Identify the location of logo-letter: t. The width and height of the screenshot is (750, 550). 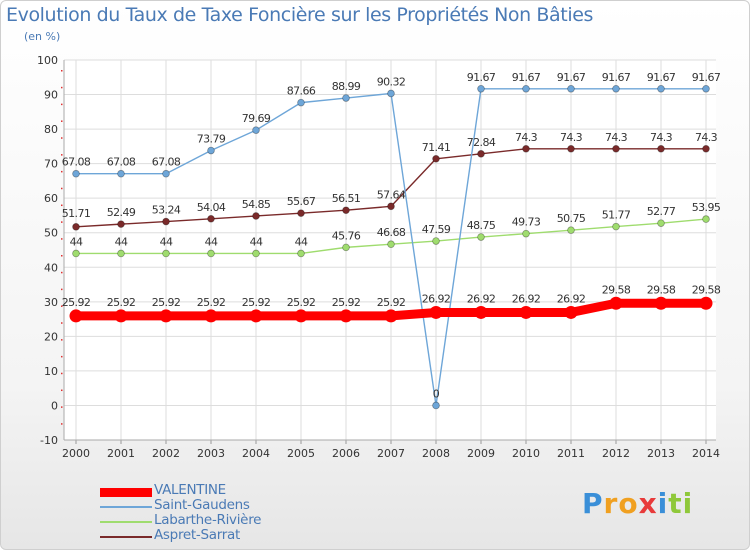
(675, 503).